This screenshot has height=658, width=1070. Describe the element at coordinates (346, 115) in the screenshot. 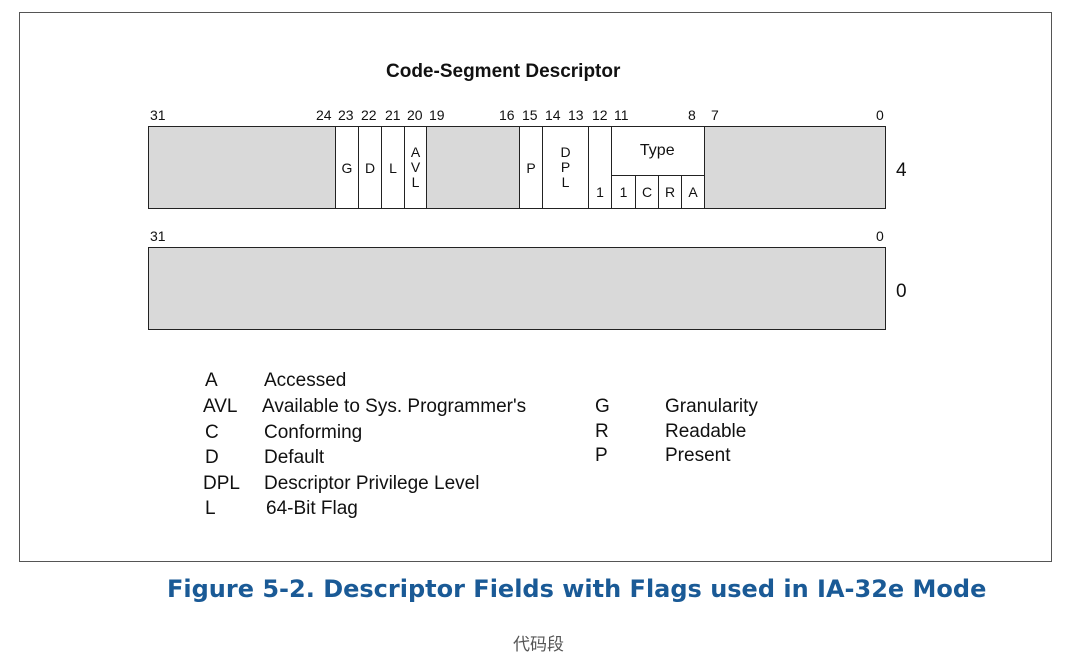

I see `bit-number: 23` at that location.